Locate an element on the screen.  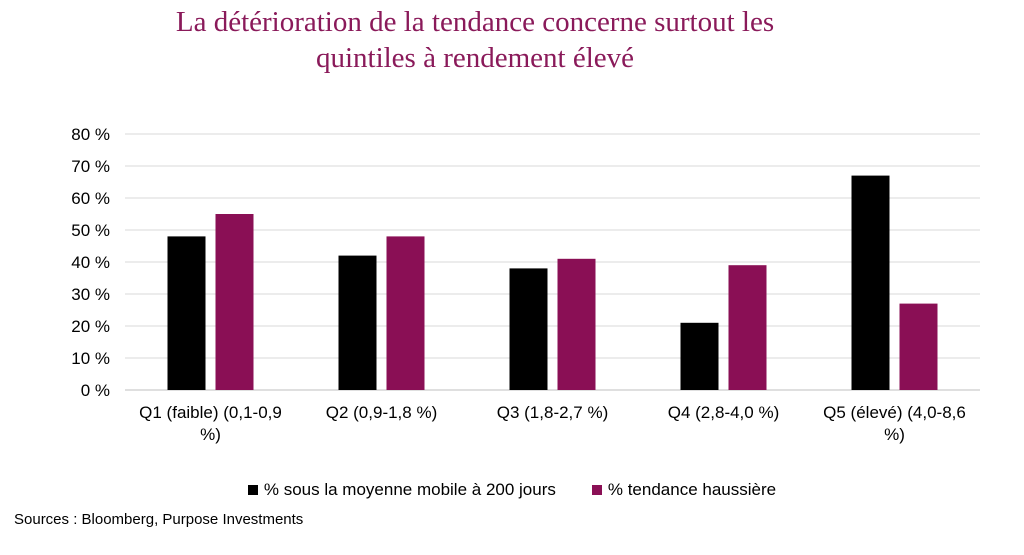
legend-label-series-1: % sous la moyenne mobile à 200 jours is located at coordinates (409, 489).